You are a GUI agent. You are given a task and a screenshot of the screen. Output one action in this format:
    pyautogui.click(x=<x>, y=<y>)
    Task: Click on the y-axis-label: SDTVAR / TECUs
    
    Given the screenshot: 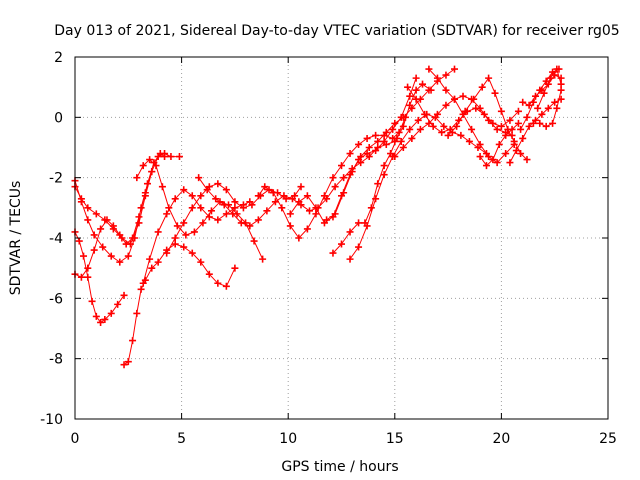 What is the action you would take?
    pyautogui.click(x=16, y=238)
    